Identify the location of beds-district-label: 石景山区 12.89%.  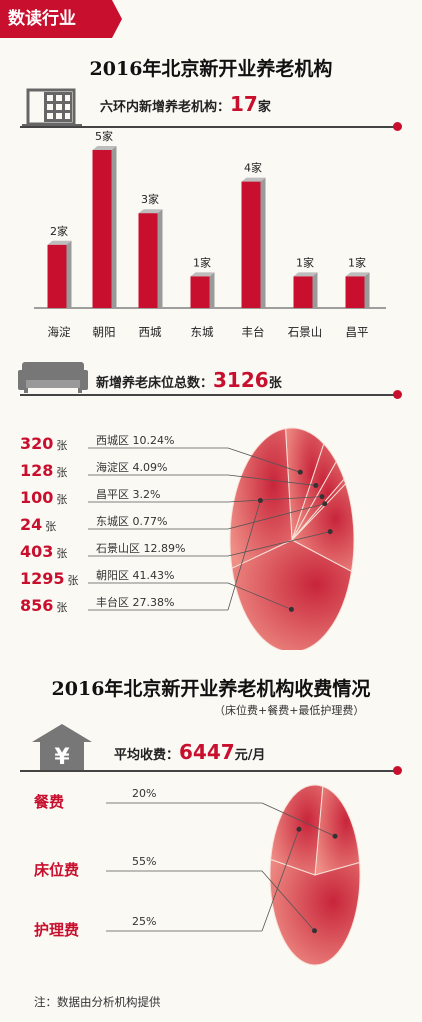
(141, 548).